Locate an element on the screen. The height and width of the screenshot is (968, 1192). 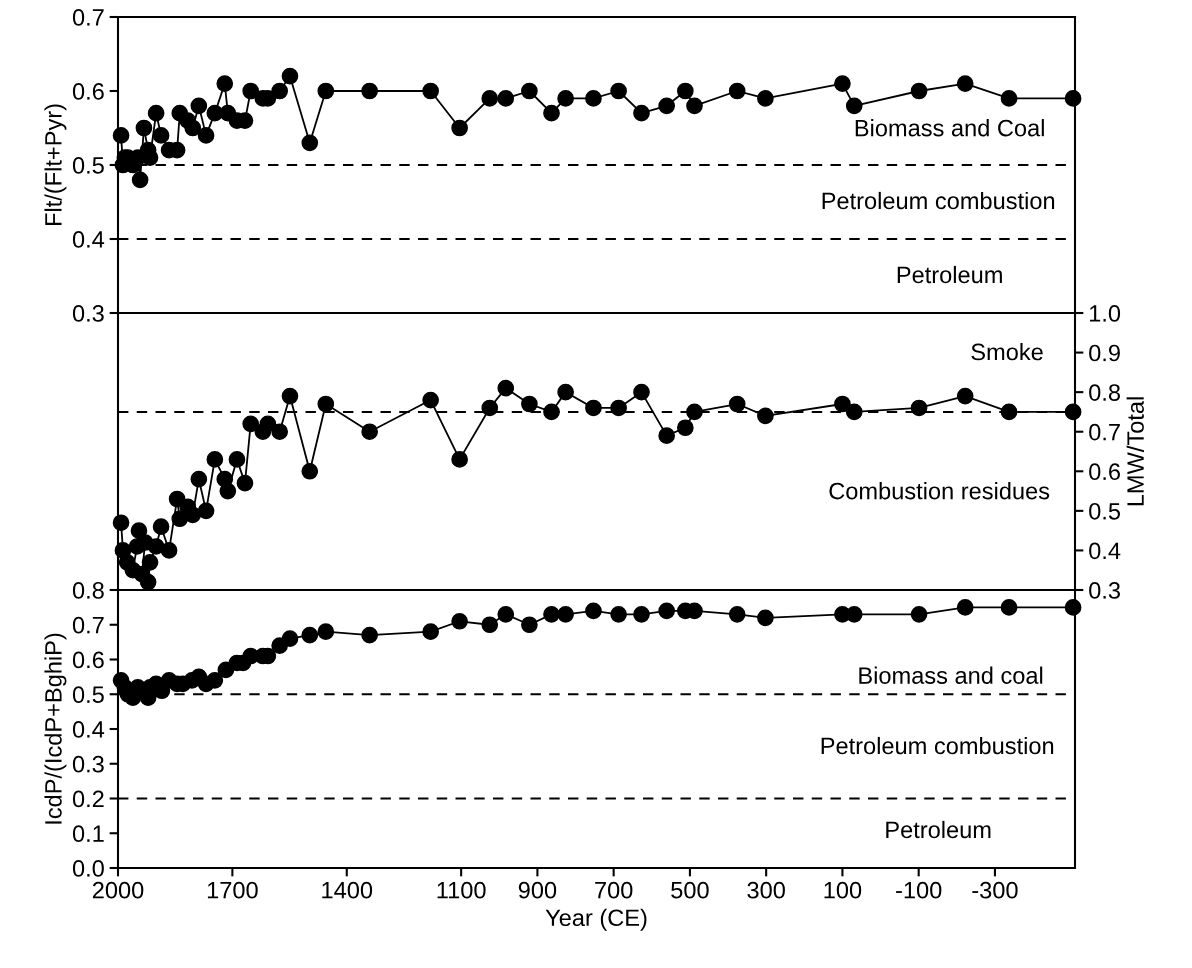
x-tick-label: 500 is located at coordinates (690, 890).